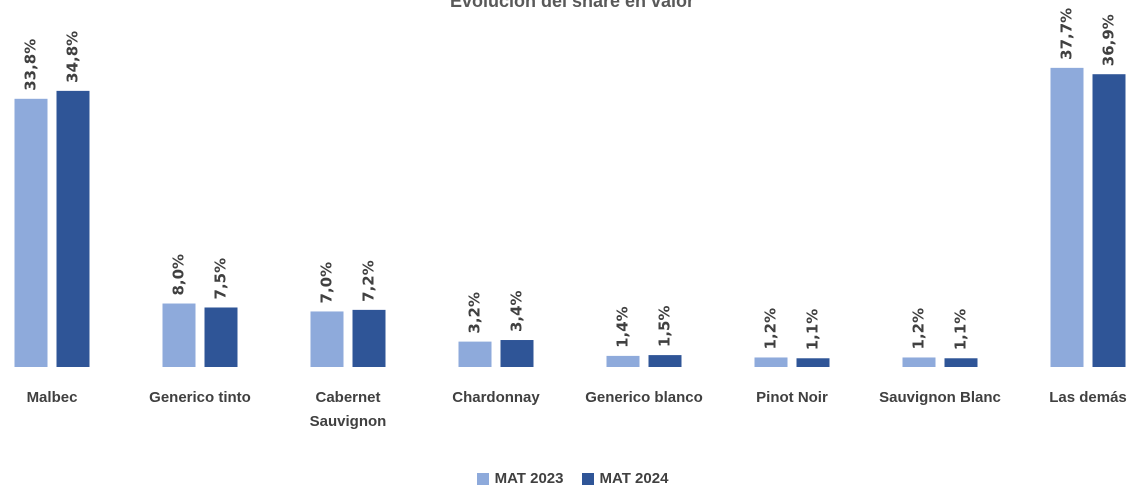 The width and height of the screenshot is (1145, 492). I want to click on chart-title: Evolución del share en valor, so click(572, 5).